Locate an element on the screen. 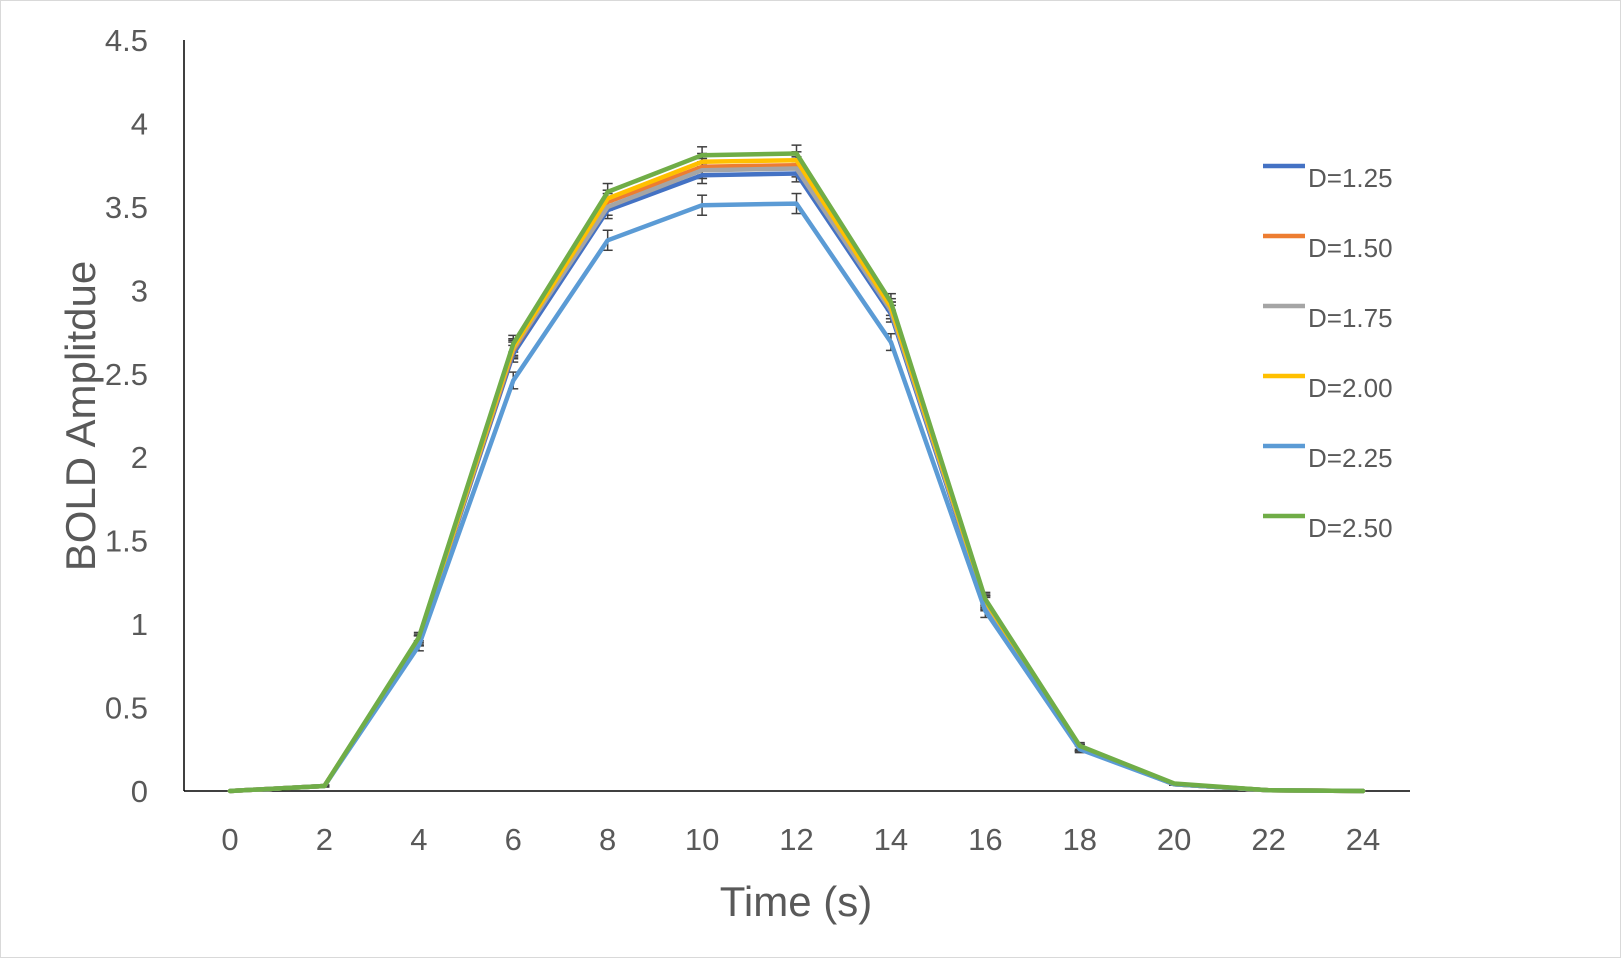 This screenshot has height=958, width=1621. x-tick-label: 22 is located at coordinates (1268, 839).